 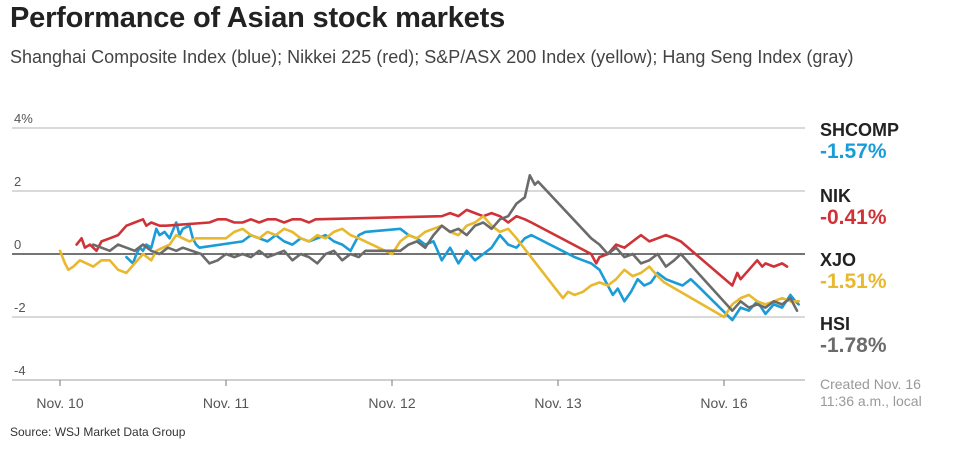 What do you see at coordinates (17, 181) in the screenshot?
I see `y-tick-label: 2` at bounding box center [17, 181].